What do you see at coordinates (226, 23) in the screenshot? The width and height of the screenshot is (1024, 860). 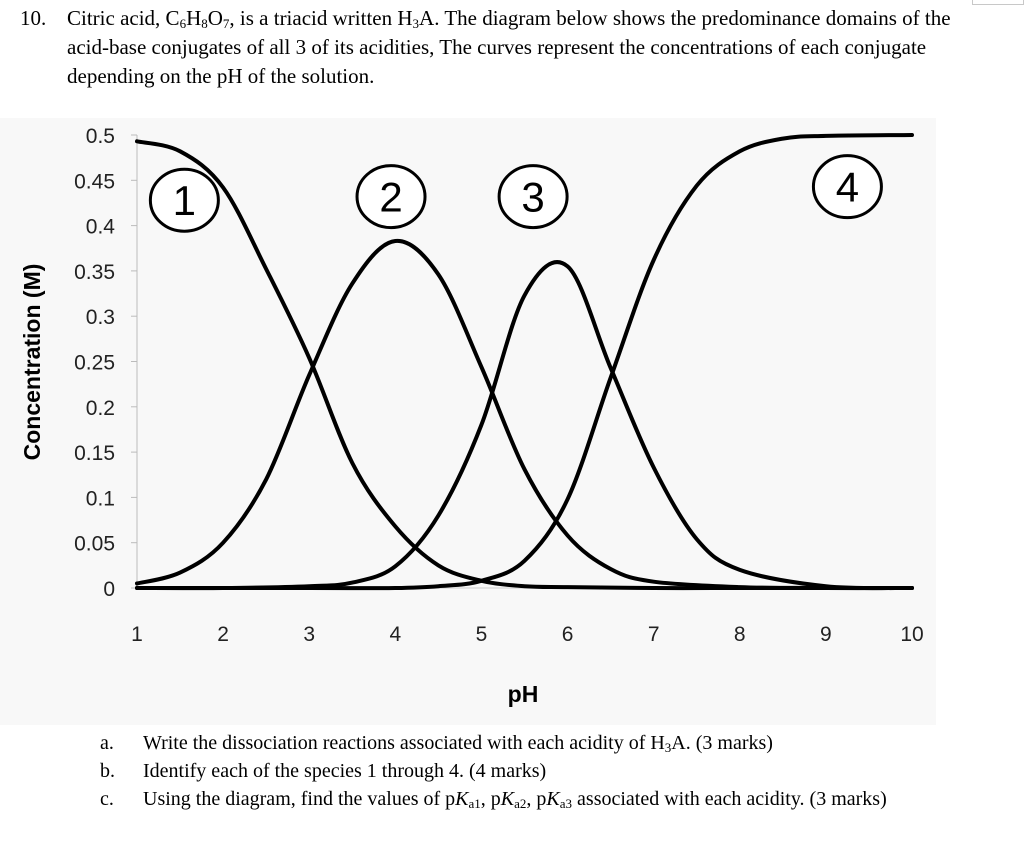 I see `subscript: 7` at bounding box center [226, 23].